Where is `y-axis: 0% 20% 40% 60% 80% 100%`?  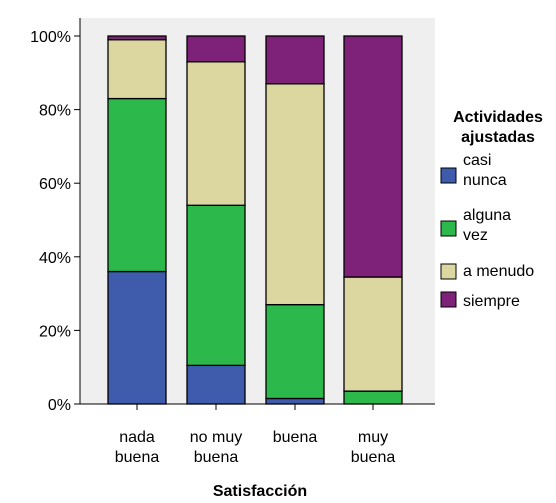 y-axis: 0% 20% 40% 60% 80% 100% is located at coordinates (55, 216).